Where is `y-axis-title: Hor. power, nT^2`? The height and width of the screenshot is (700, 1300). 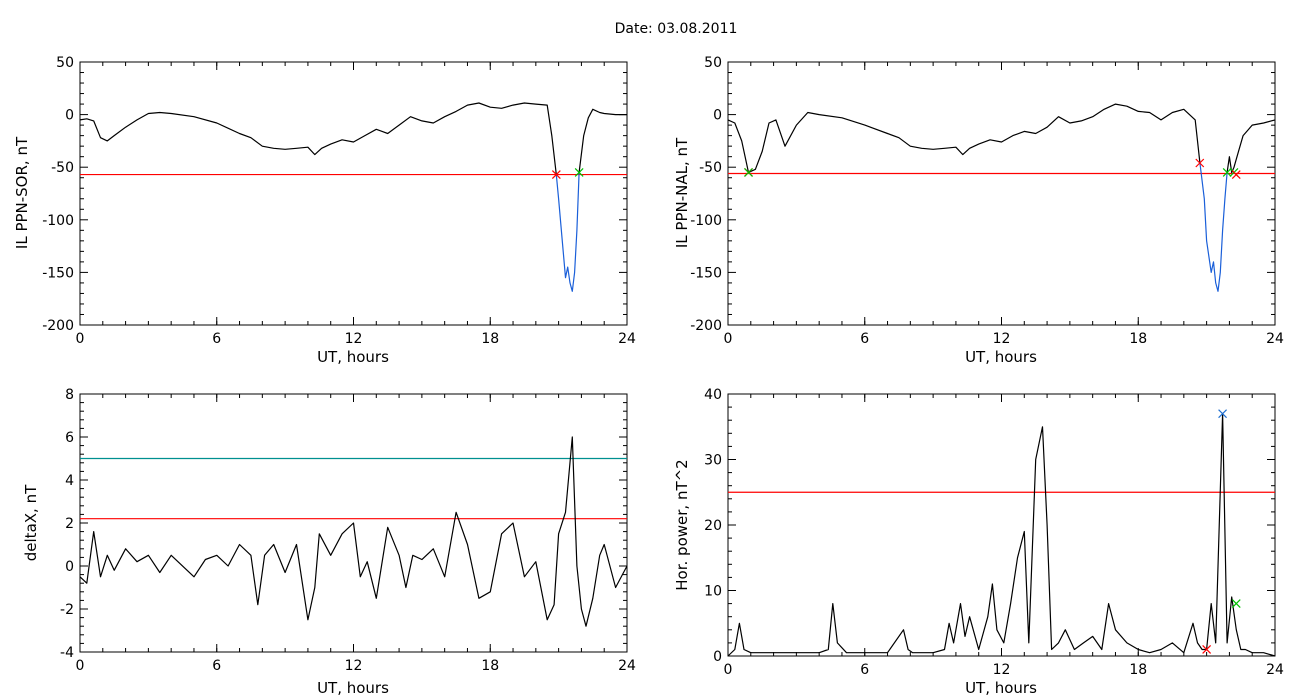 y-axis-title: Hor. power, nT^2 is located at coordinates (682, 524).